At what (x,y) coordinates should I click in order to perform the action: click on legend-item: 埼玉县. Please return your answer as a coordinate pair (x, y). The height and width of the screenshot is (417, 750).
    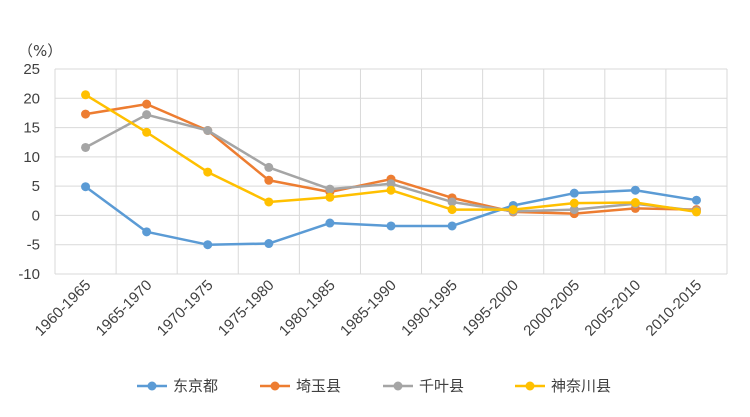
    Looking at the image, I should click on (300, 386).